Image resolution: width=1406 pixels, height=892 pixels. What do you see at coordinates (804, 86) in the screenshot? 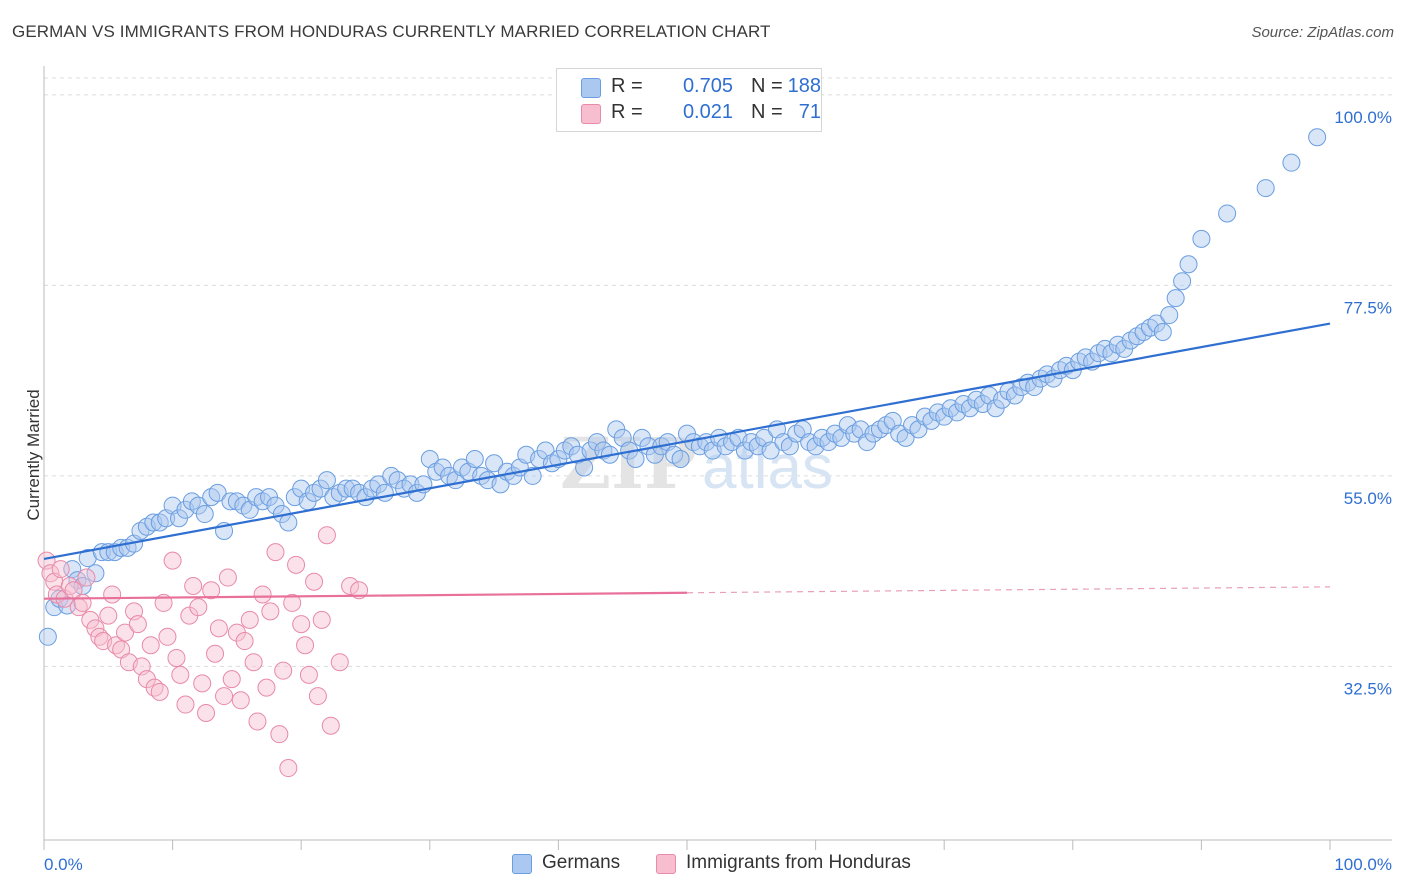
I see `legend-n-value: 188` at bounding box center [804, 86].